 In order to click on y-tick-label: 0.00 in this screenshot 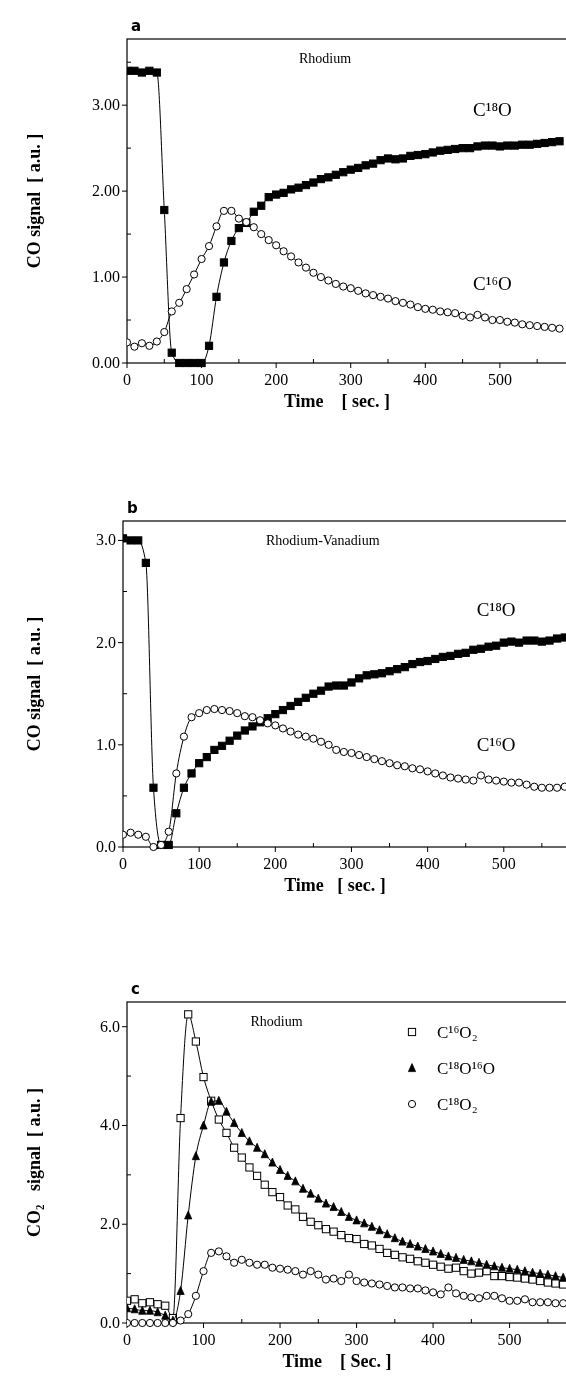, I will do `click(106, 362)`.